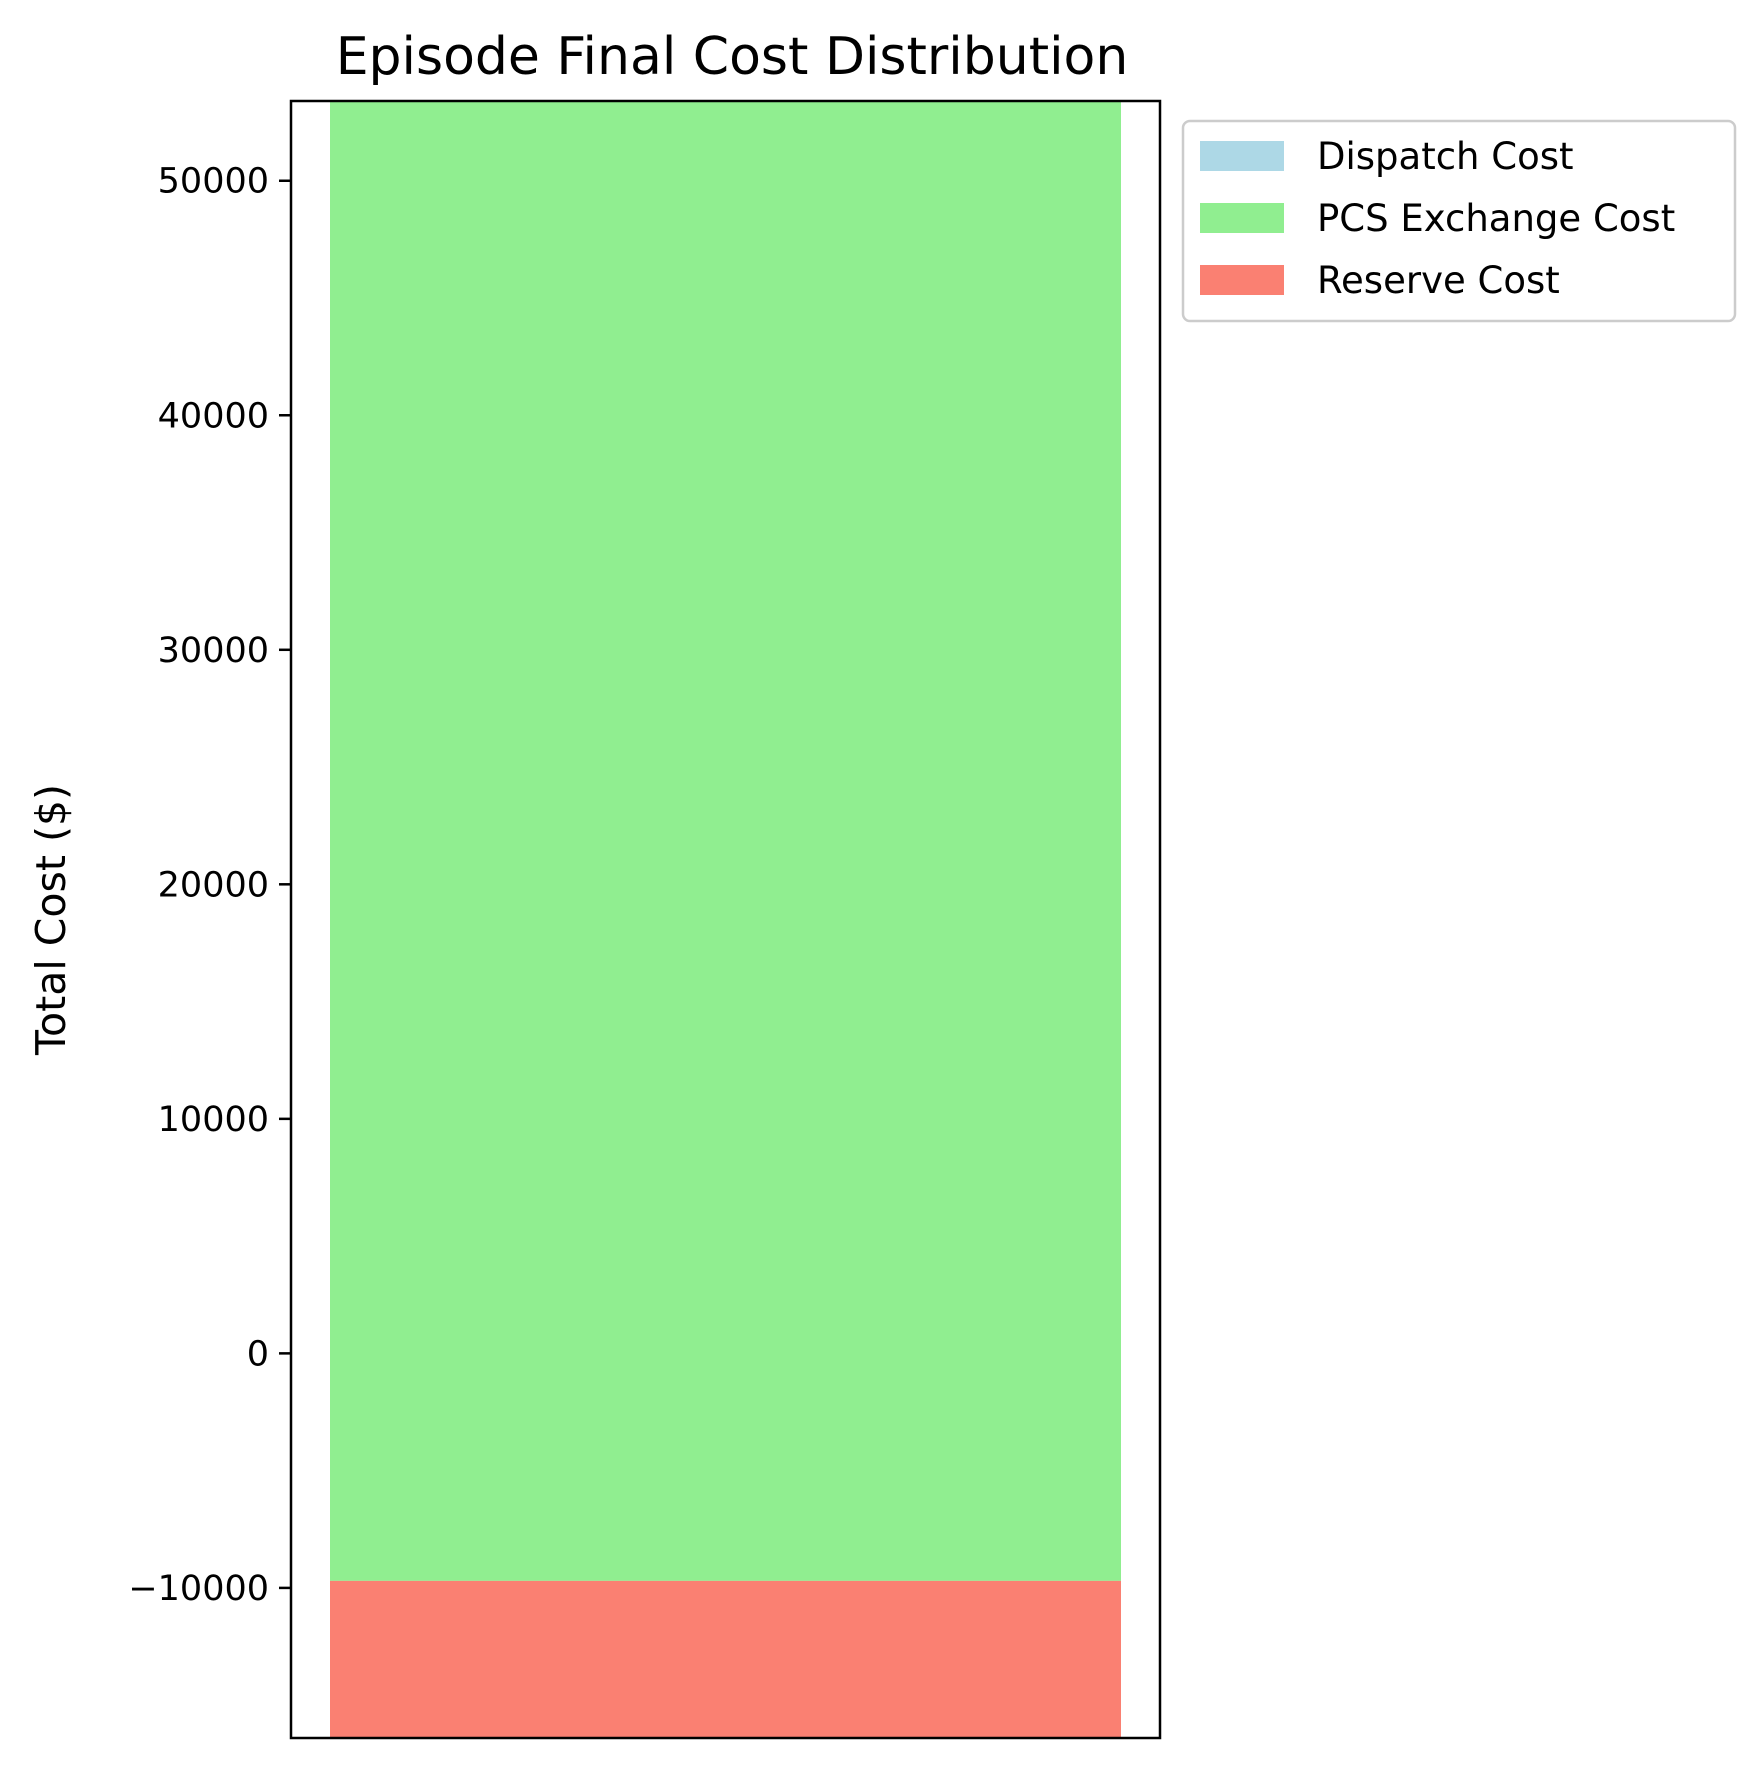 This screenshot has width=1764, height=1770. Describe the element at coordinates (213, 885) in the screenshot. I see `y-tick-label: 20000` at that location.